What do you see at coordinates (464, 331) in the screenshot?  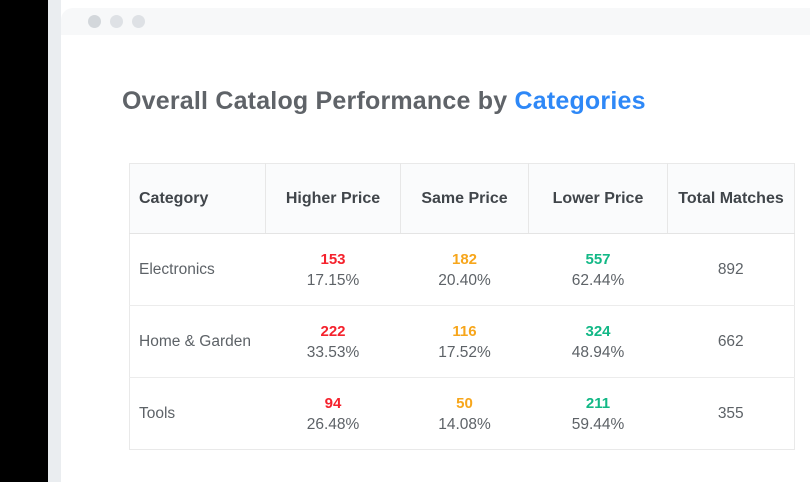 I see `same-count: 116` at bounding box center [464, 331].